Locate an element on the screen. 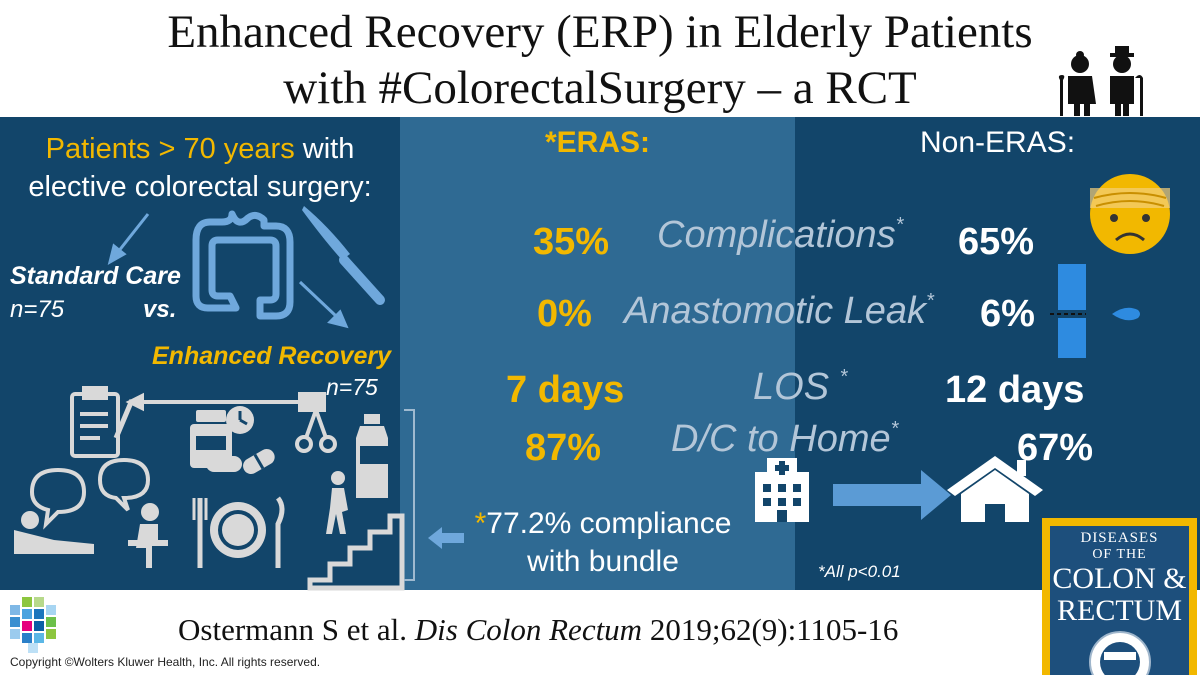 The width and height of the screenshot is (1200, 675). complications-eras-value: 35% is located at coordinates (571, 242).